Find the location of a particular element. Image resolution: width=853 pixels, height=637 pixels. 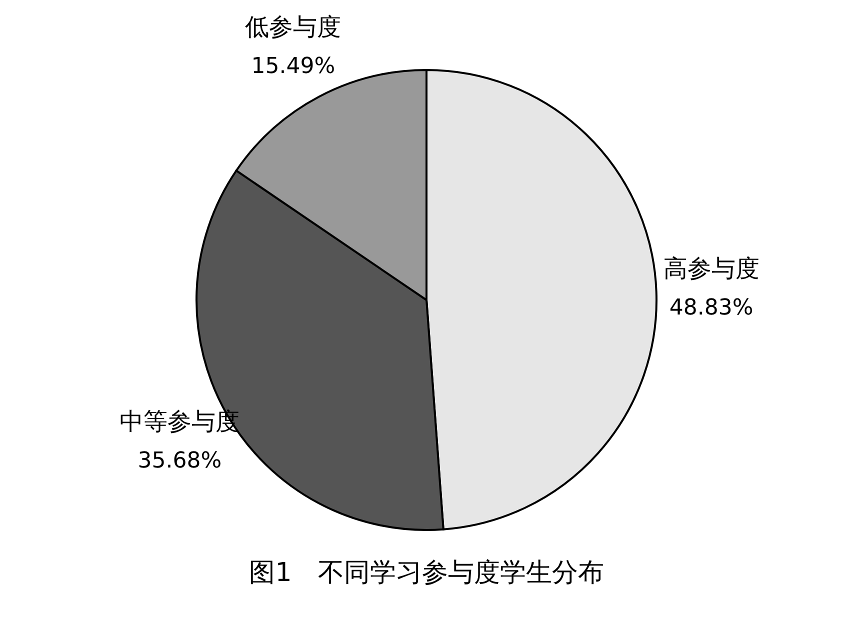

data-label: 35.68% is located at coordinates (180, 461).